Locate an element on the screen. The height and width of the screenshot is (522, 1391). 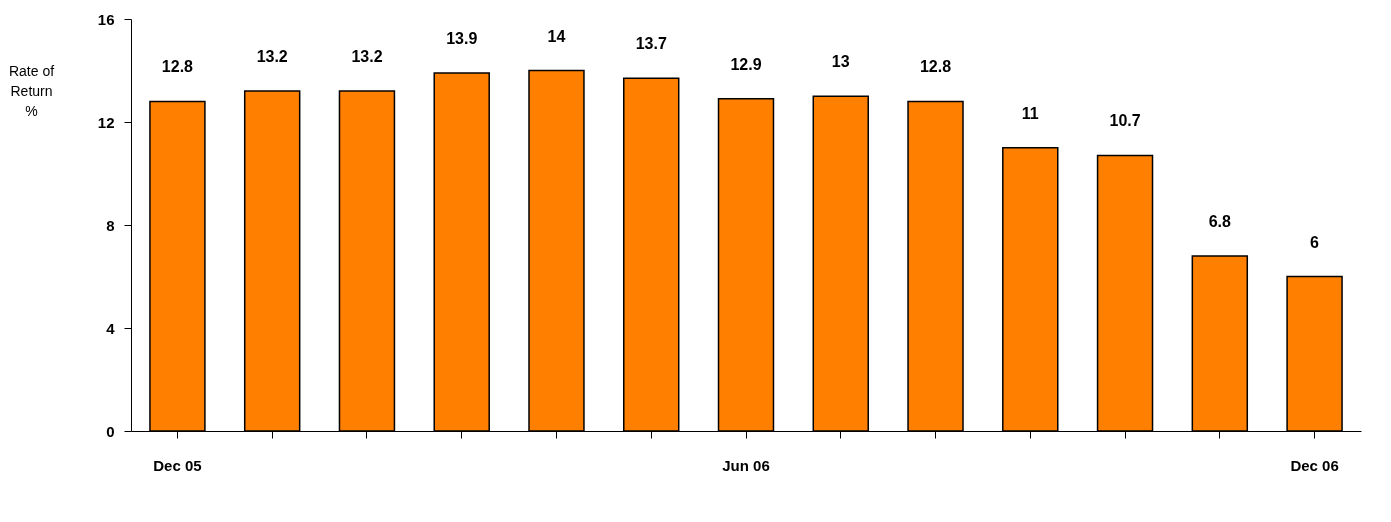
x-tick-label: Dec 06 is located at coordinates (1314, 465).